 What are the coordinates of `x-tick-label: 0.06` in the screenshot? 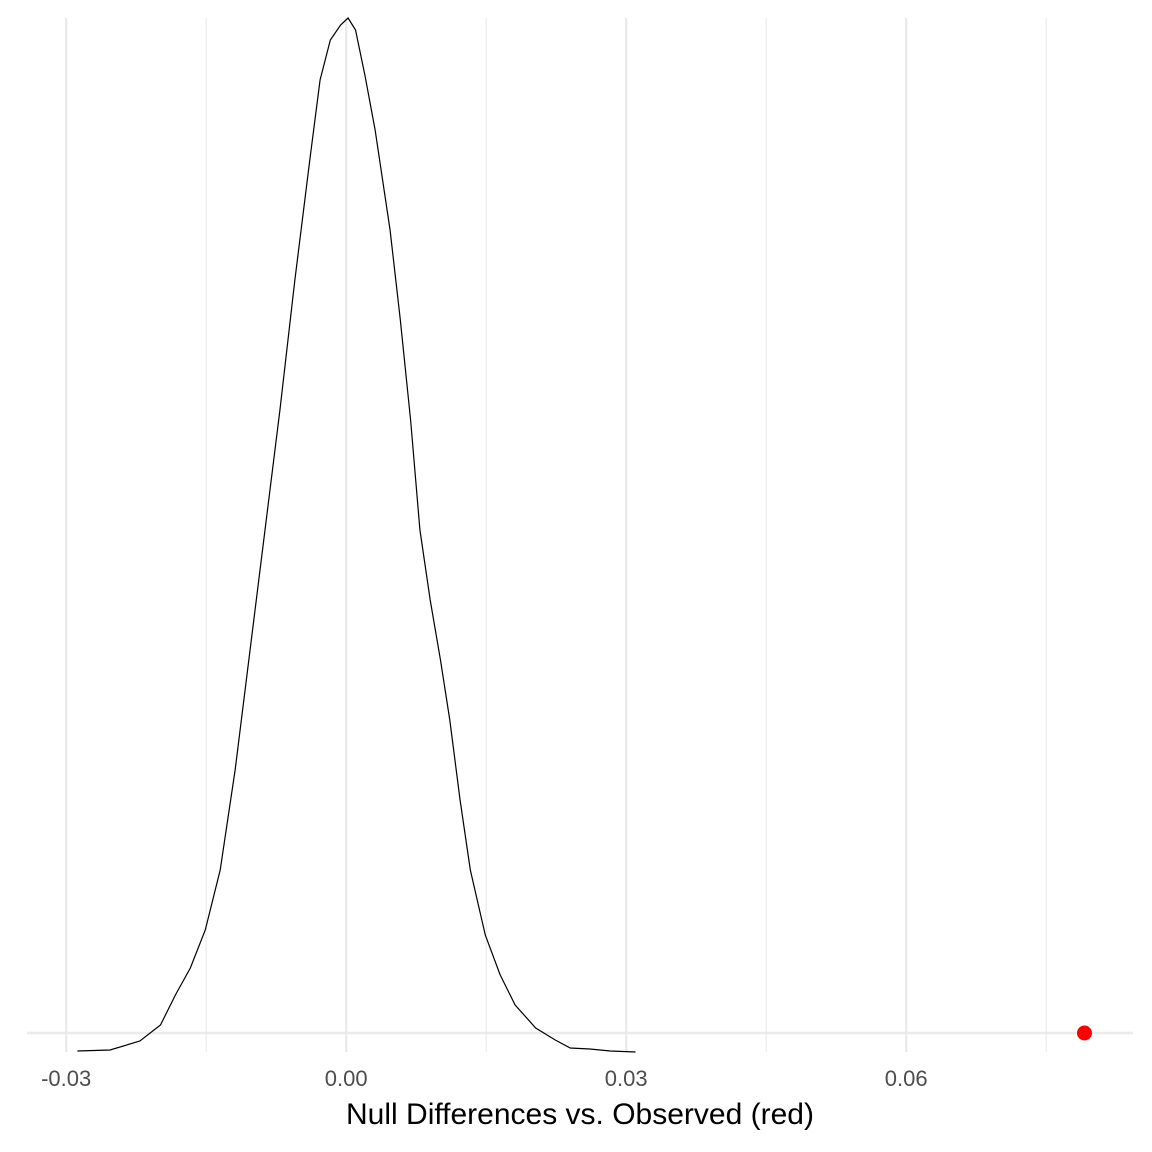 It's located at (906, 1078).